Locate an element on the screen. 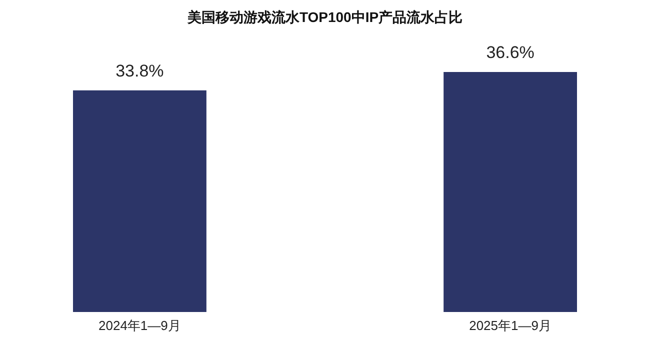 The image size is (650, 346). x-tick-label: 2024年1—9月 is located at coordinates (139, 325).